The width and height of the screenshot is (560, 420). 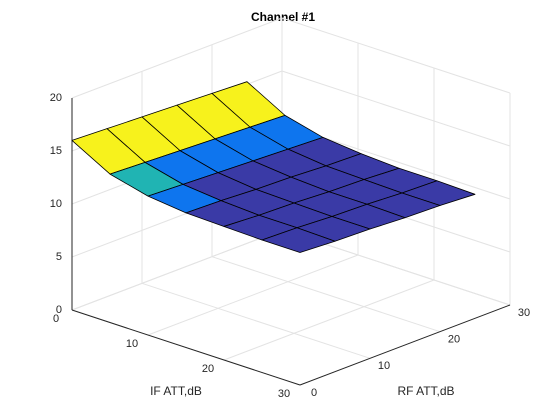 What do you see at coordinates (59, 257) in the screenshot?
I see `z-tick-label: 5` at bounding box center [59, 257].